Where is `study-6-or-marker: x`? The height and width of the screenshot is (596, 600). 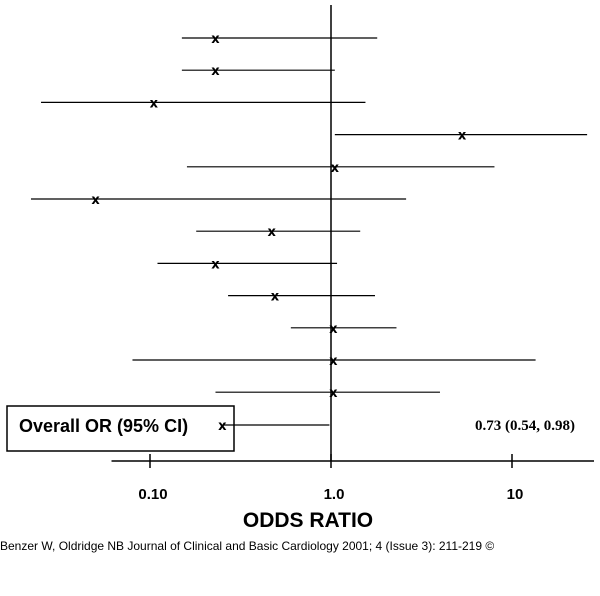
study-6-or-marker: x is located at coordinates (95, 200).